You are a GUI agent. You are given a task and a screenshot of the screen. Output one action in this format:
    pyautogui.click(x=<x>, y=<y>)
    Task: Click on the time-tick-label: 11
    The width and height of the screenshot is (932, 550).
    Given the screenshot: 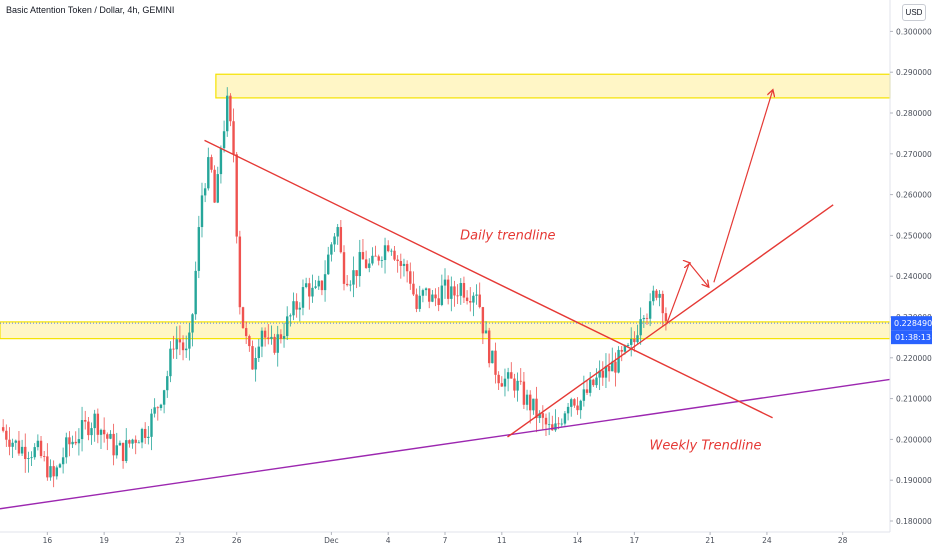 What is the action you would take?
    pyautogui.click(x=502, y=540)
    